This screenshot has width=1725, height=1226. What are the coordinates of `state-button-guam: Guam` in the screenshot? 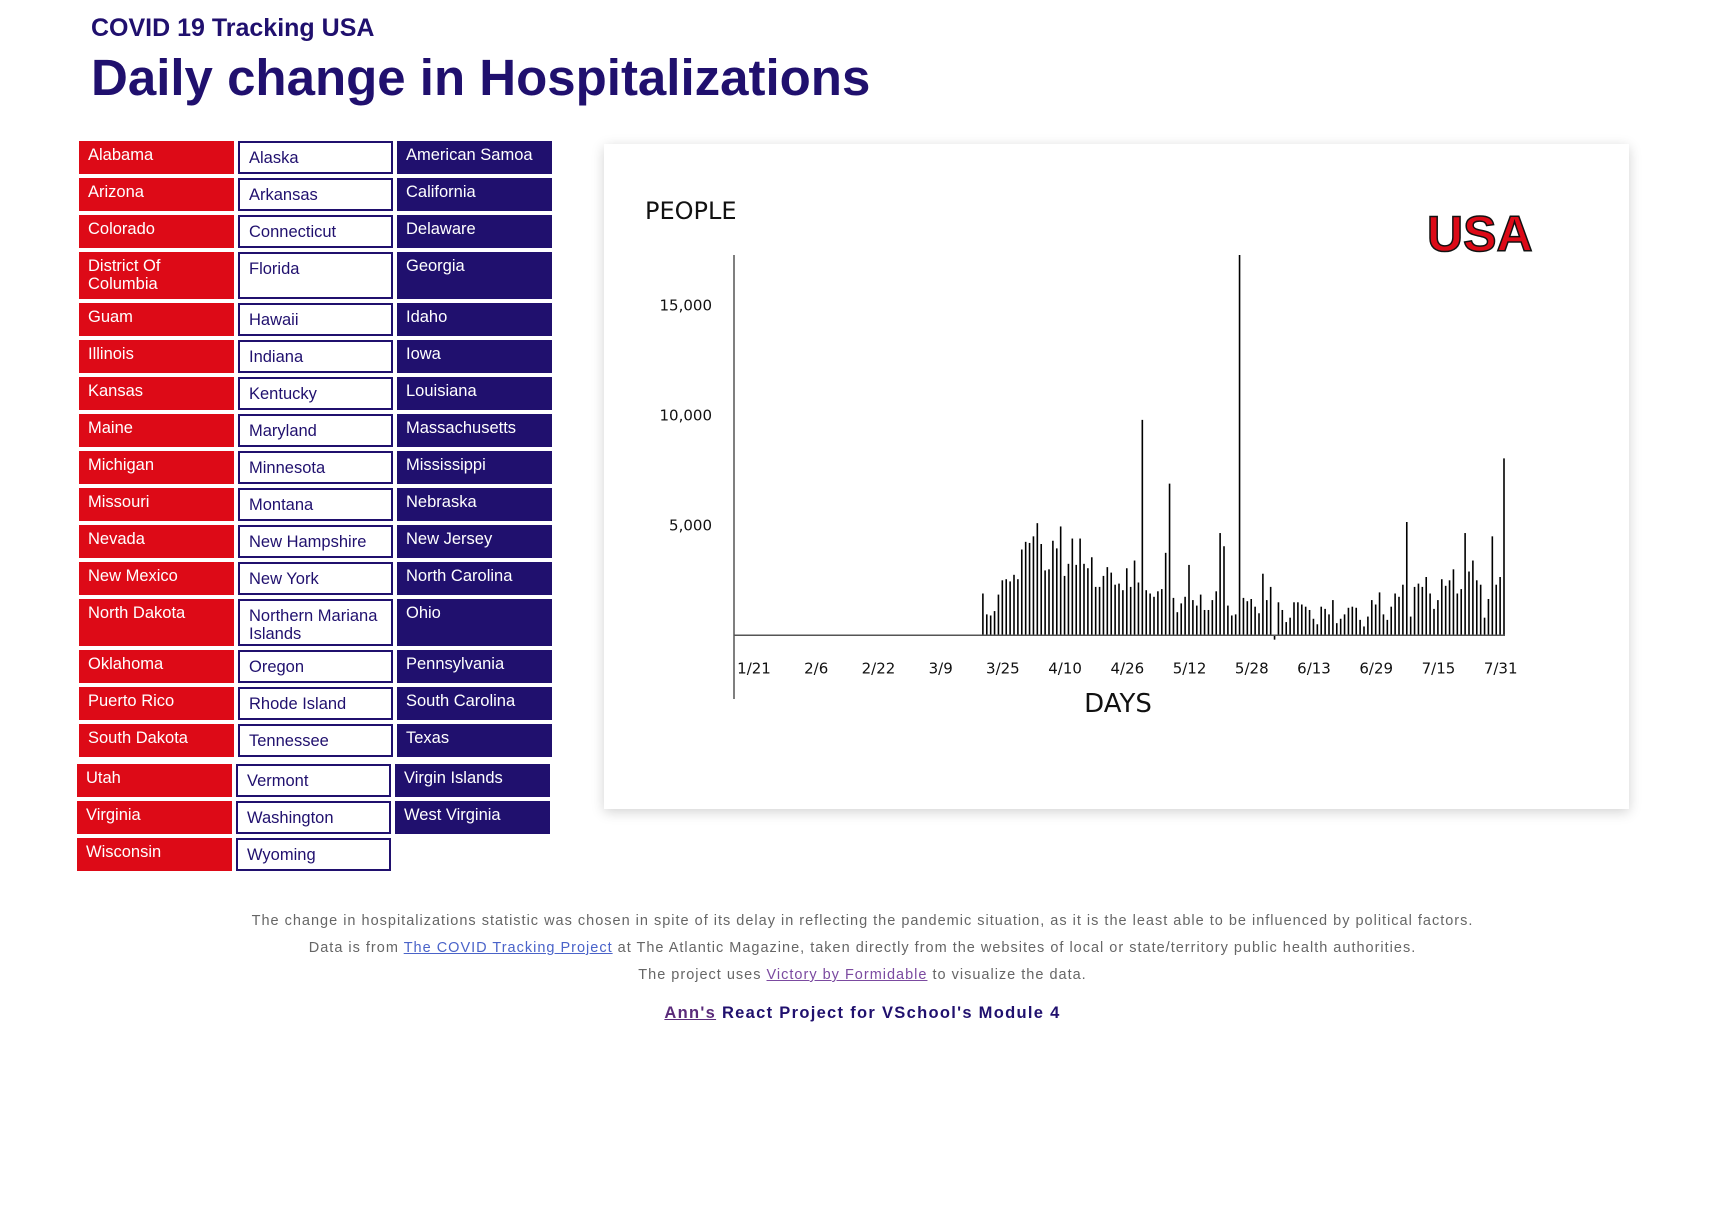 It's located at (156, 319).